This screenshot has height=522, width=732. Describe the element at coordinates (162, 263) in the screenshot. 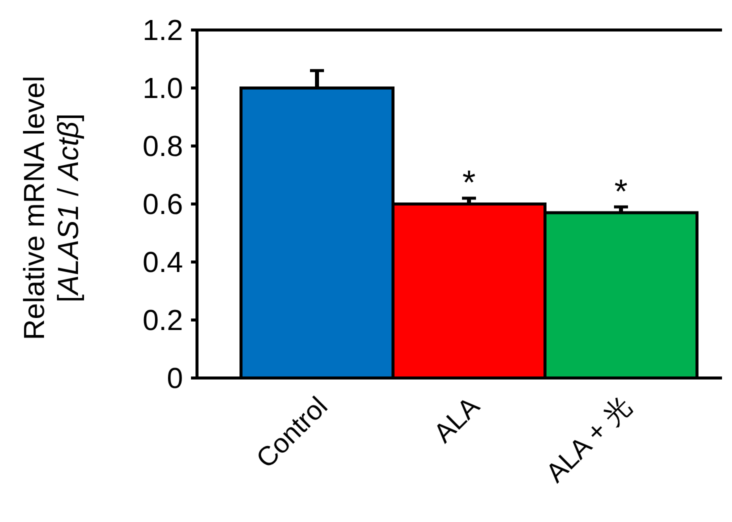

I see `y-tick-label: 0.4` at that location.